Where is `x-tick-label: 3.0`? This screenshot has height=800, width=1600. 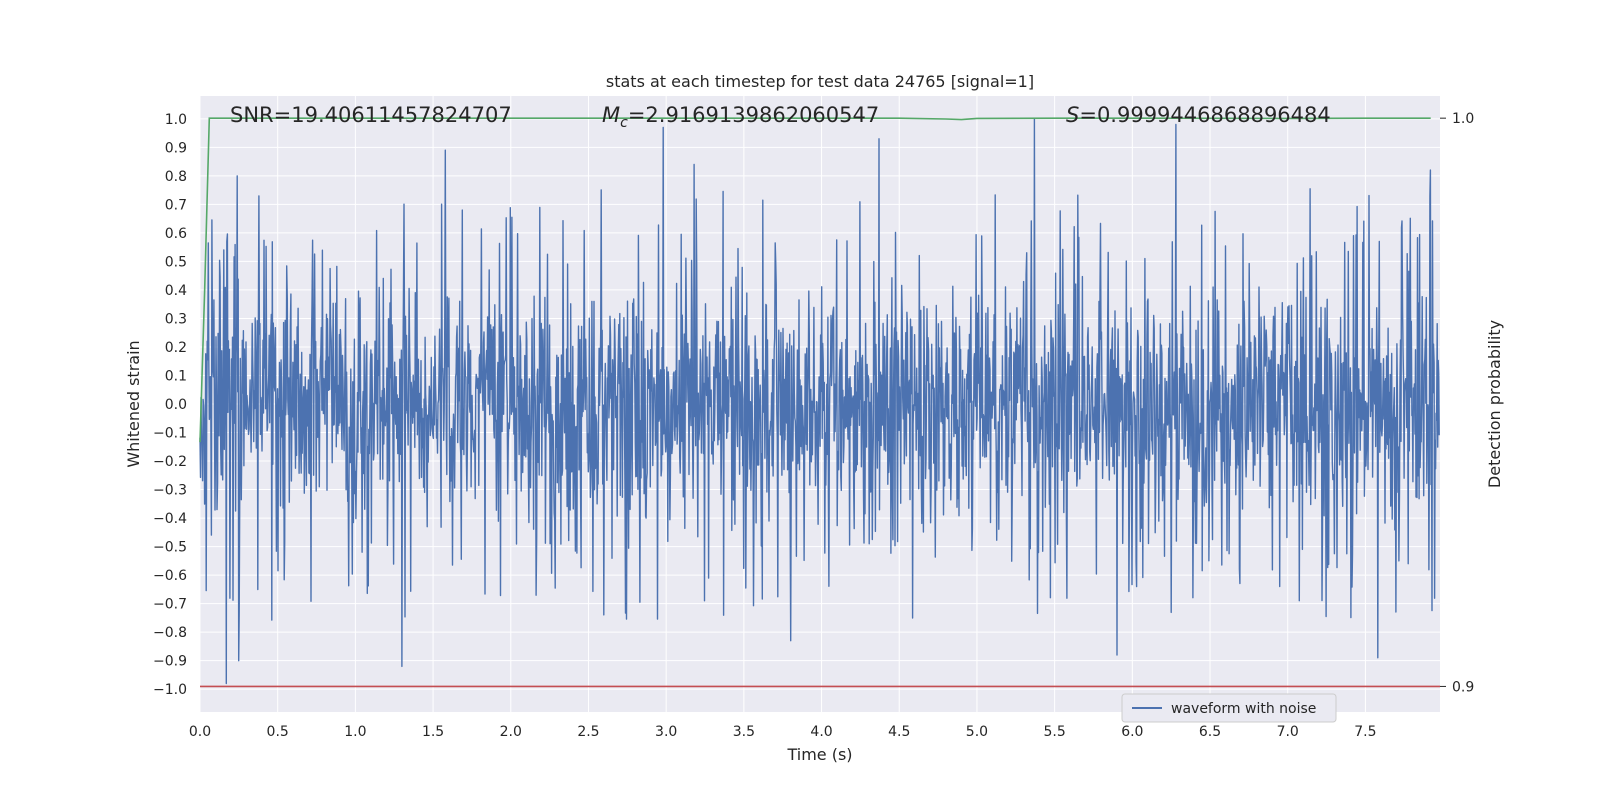 x-tick-label: 3.0 is located at coordinates (666, 732).